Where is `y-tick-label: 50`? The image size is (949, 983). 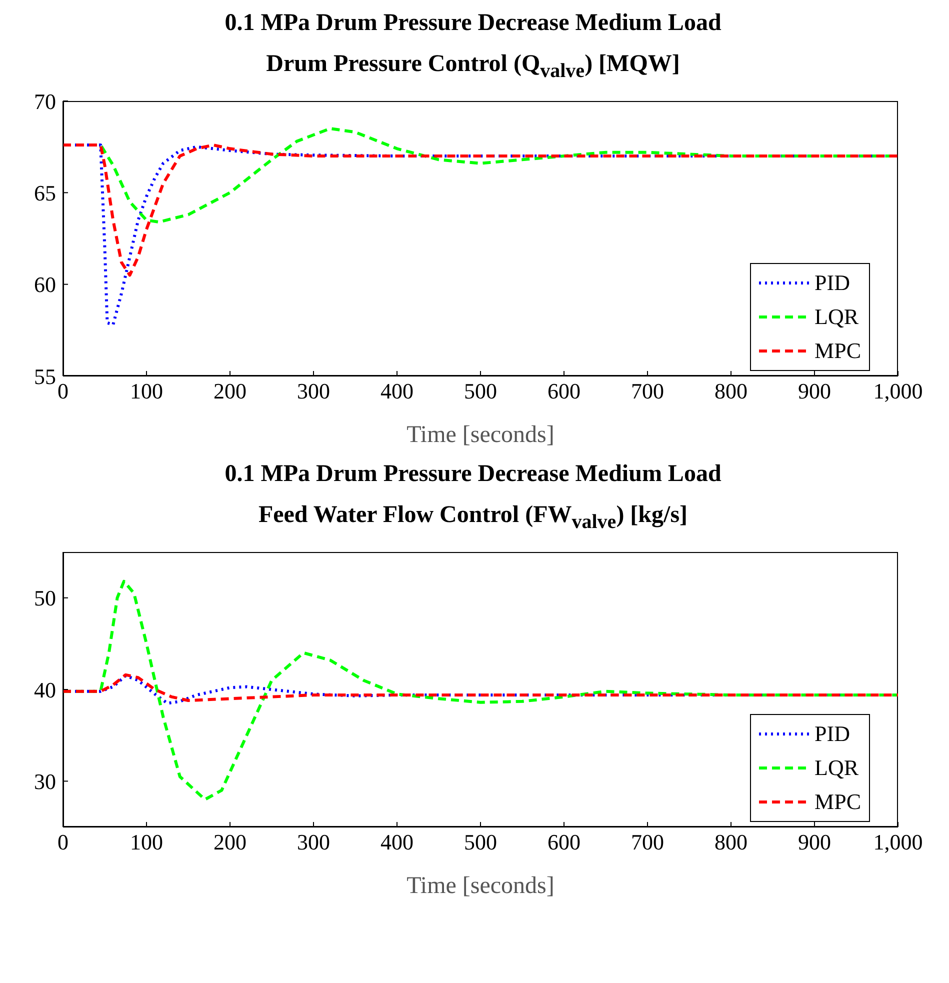 y-tick-label: 50 is located at coordinates (45, 597).